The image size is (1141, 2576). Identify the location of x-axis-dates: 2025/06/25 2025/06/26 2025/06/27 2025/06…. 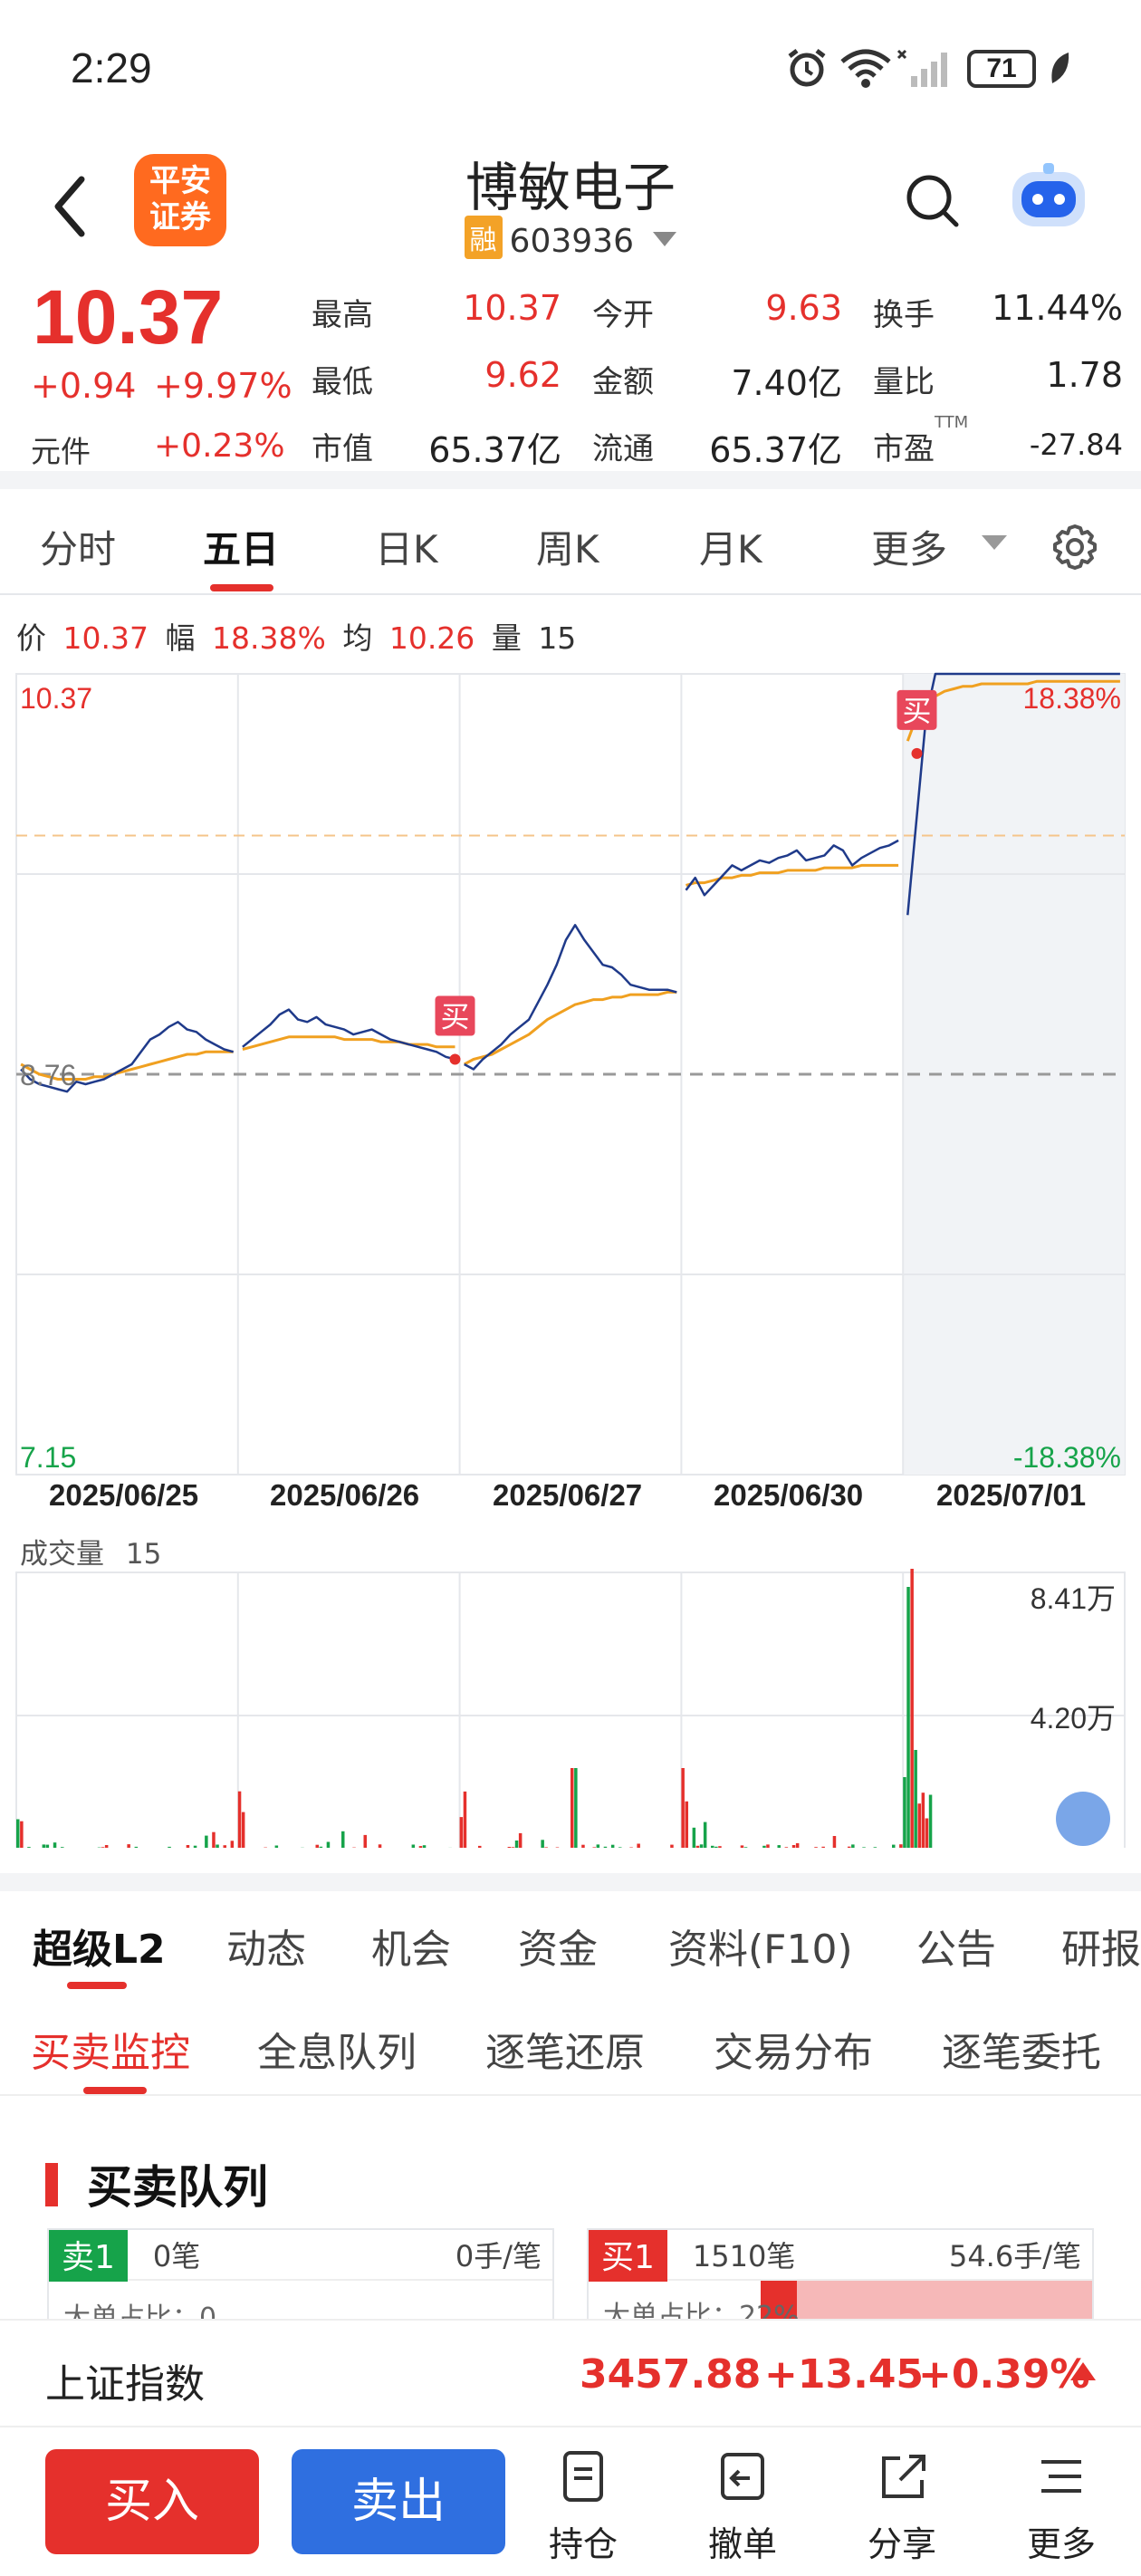
(570, 1499).